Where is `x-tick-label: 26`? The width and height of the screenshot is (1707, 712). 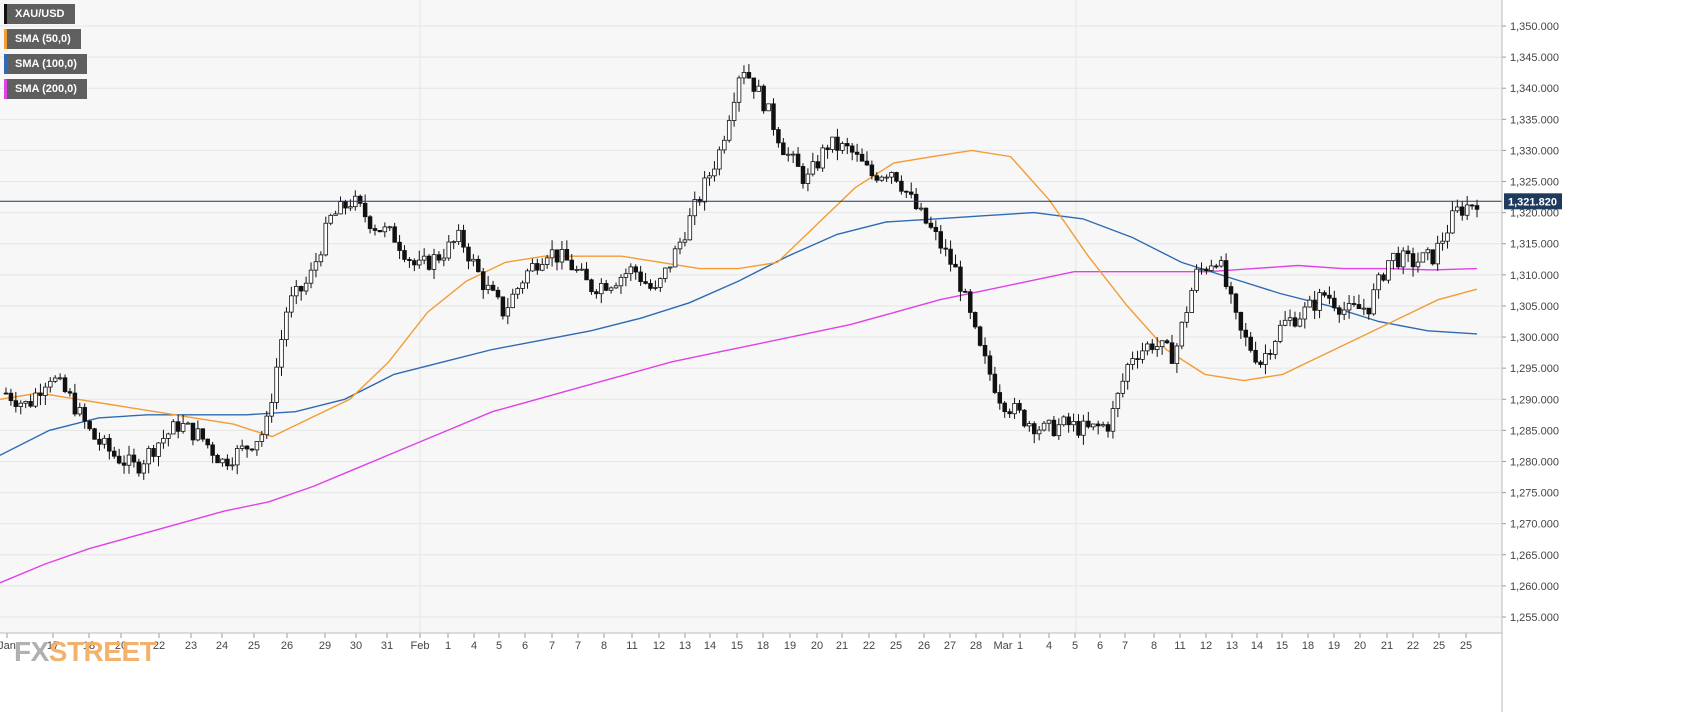 x-tick-label: 26 is located at coordinates (287, 646).